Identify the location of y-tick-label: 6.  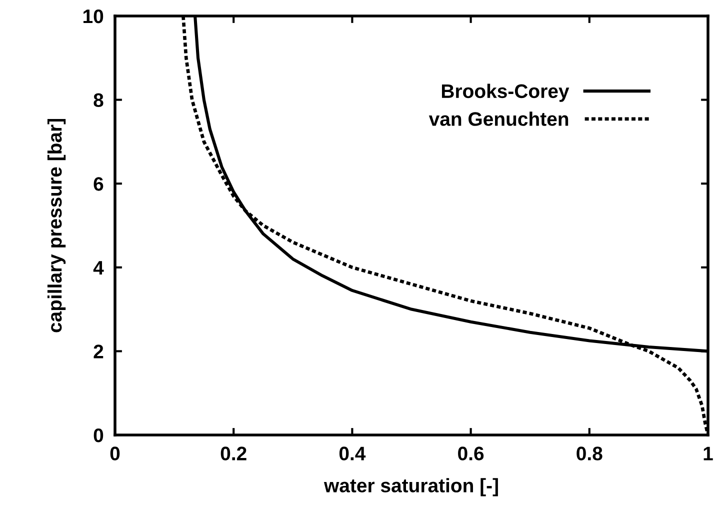
(99, 184).